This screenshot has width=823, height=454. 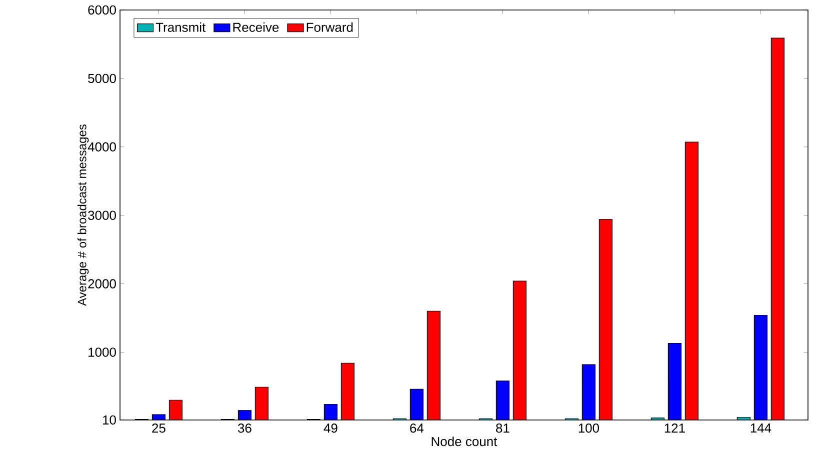 What do you see at coordinates (159, 428) in the screenshot?
I see `x-tick-label: 25` at bounding box center [159, 428].